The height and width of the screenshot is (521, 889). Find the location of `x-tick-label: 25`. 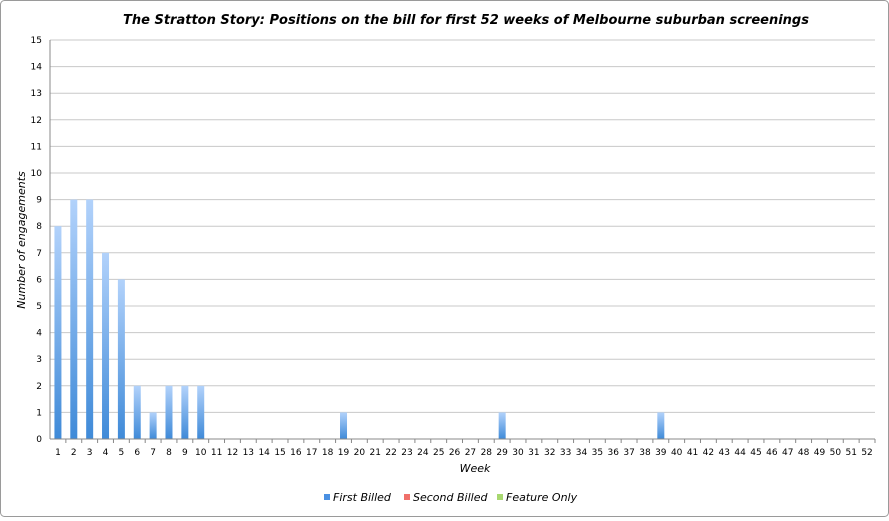

x-tick-label: 25 is located at coordinates (438, 453).